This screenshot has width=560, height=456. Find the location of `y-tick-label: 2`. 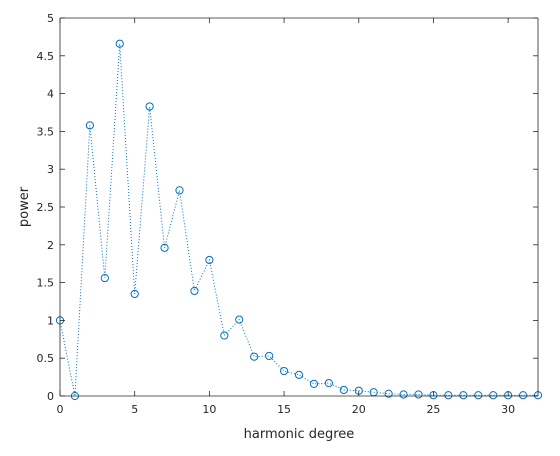

y-tick-label: 2 is located at coordinates (50, 245).